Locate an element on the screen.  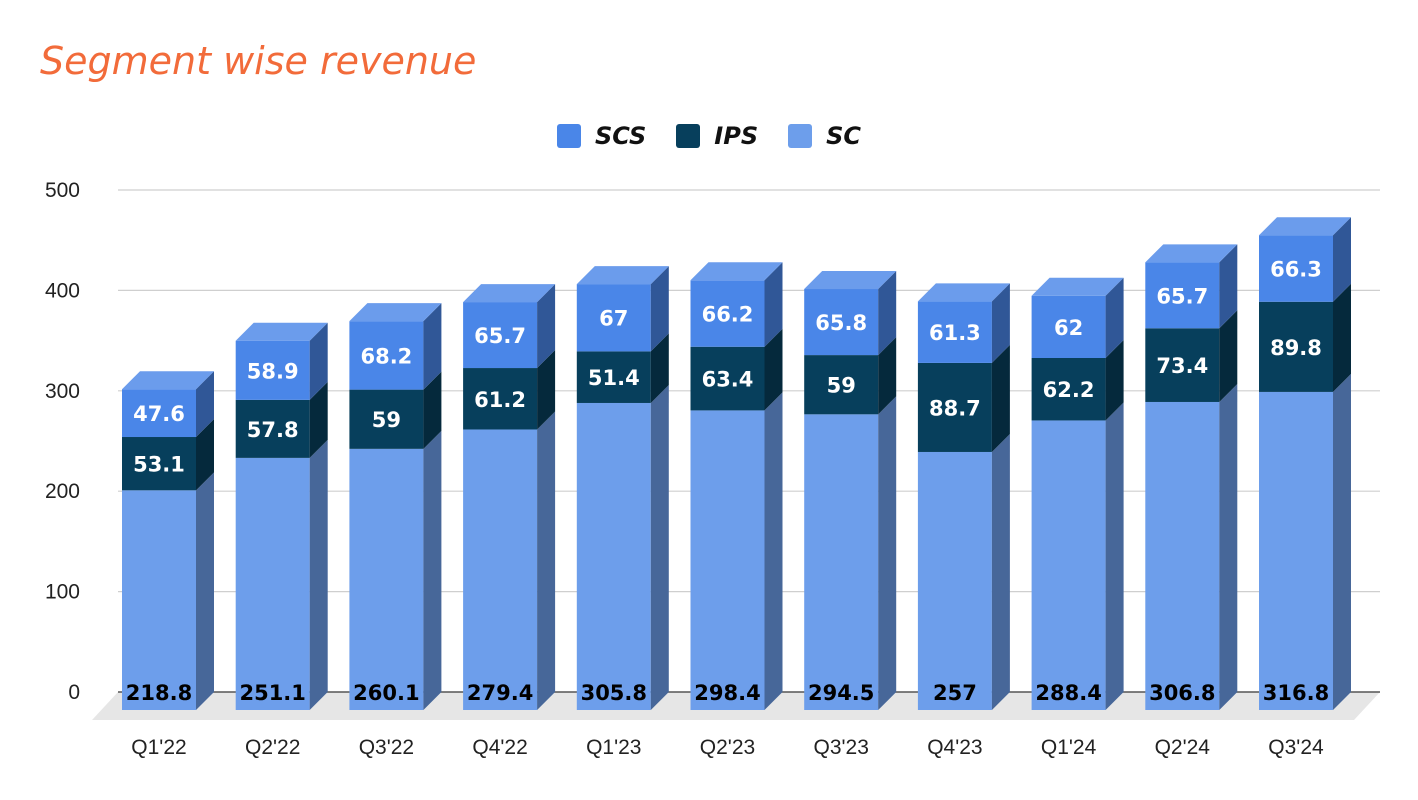
data-label-sc-8: 288.4 is located at coordinates (1068, 693).